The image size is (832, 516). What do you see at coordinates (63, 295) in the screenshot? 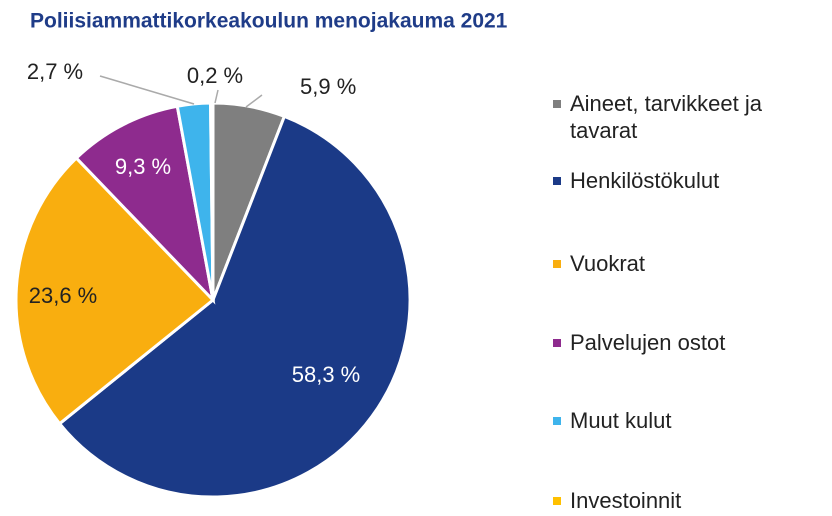
I see `data-label: 23,6 %` at bounding box center [63, 295].